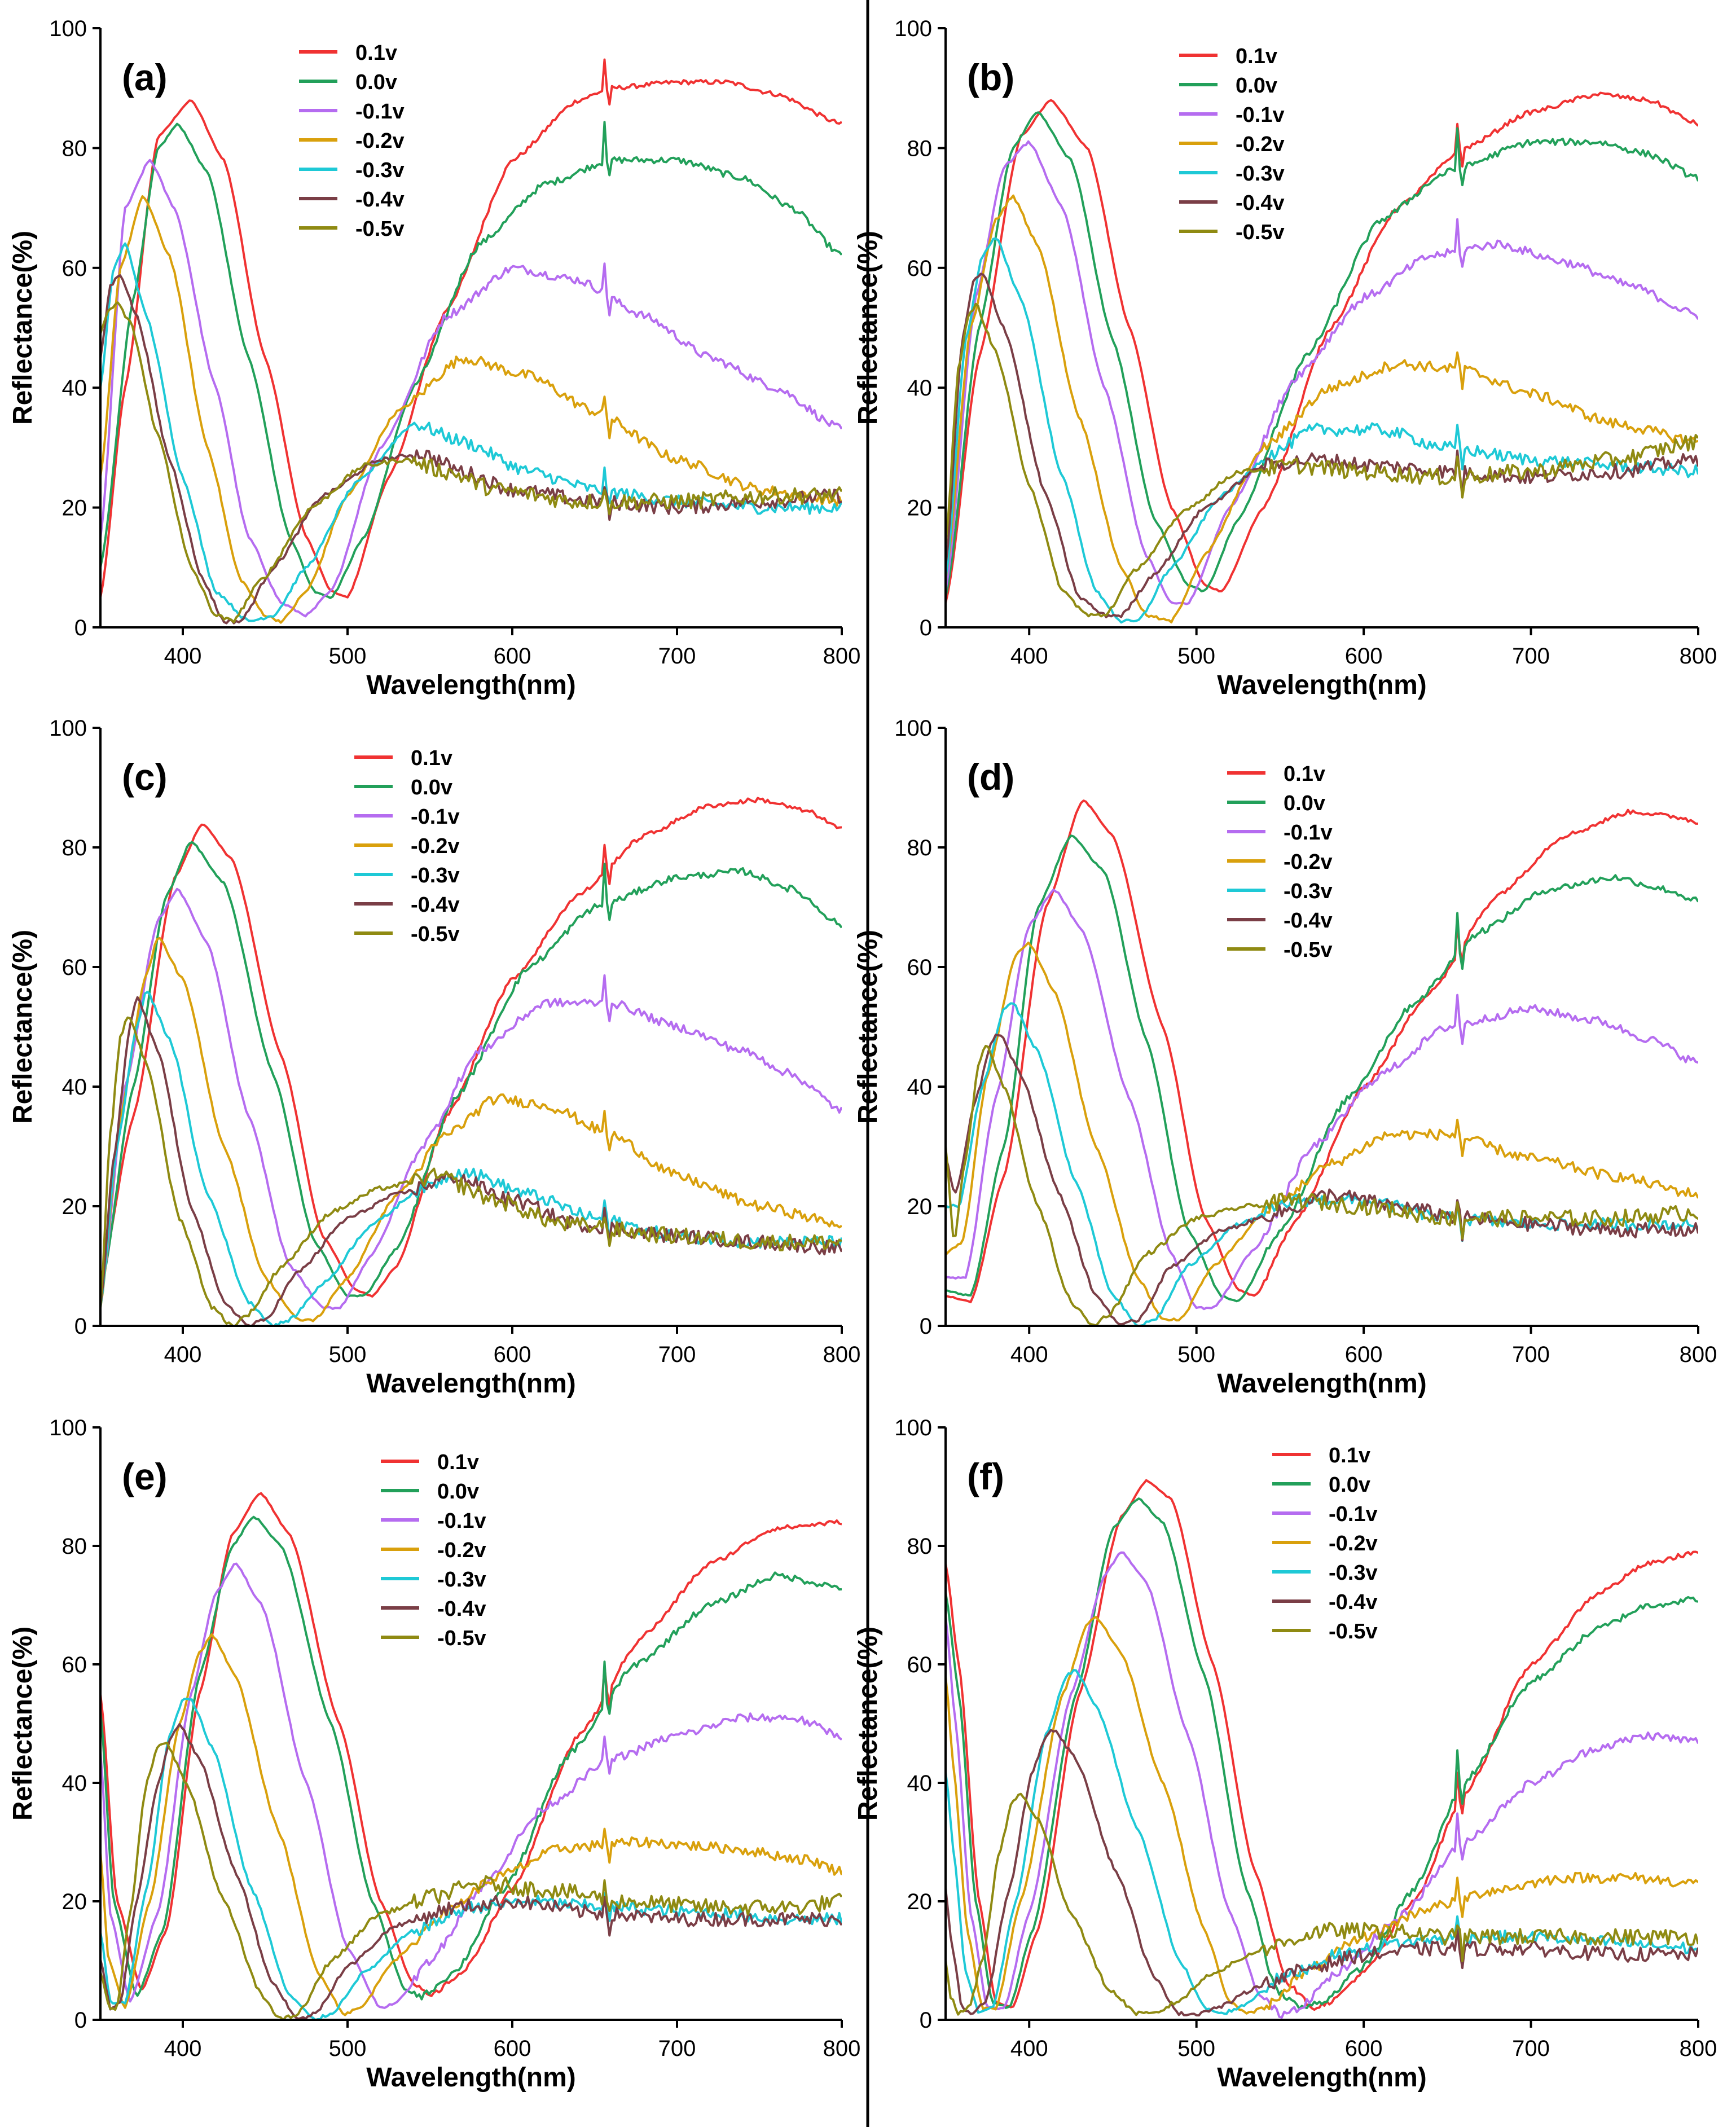 Image resolution: width=1736 pixels, height=2127 pixels. I want to click on y-tick-label: 60, so click(920, 268).